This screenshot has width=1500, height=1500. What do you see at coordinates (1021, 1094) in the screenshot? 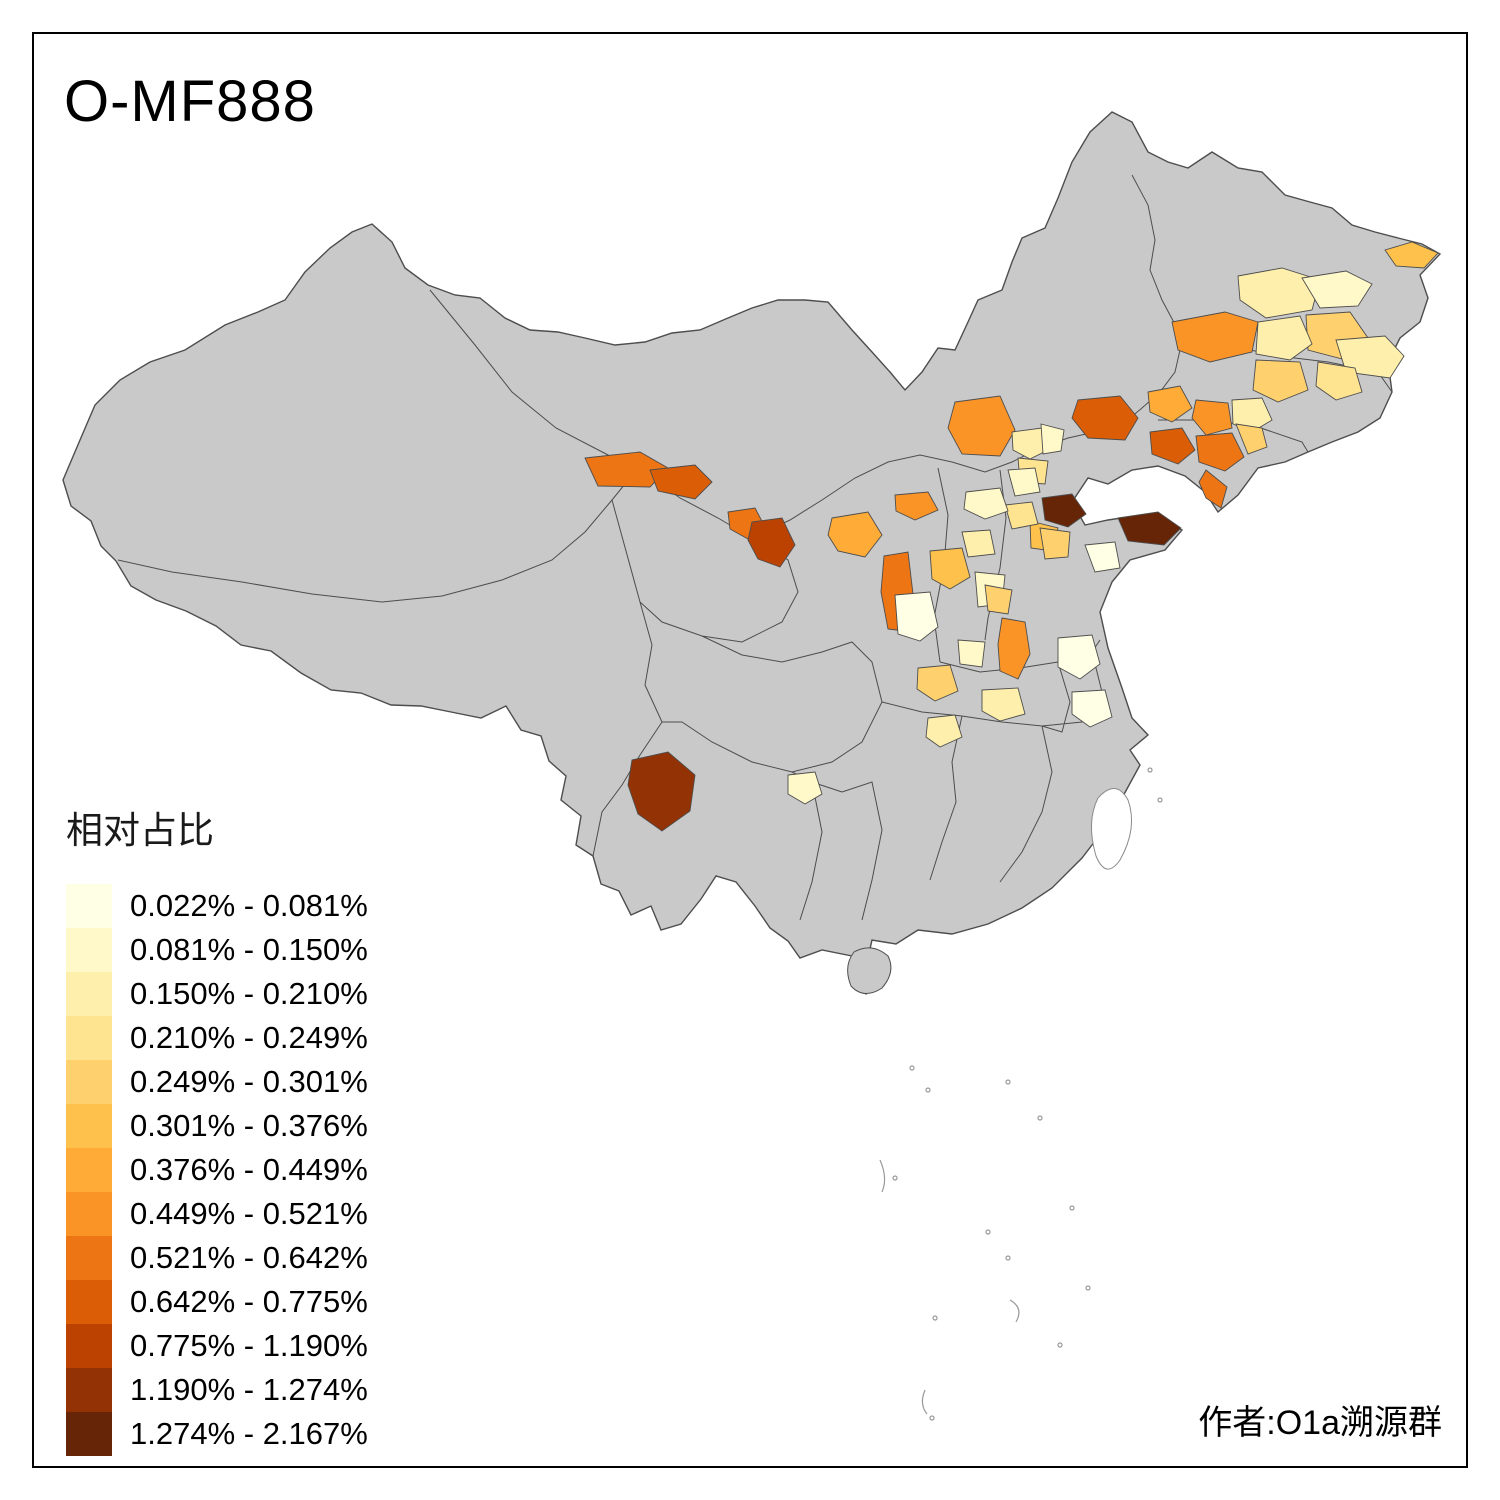
I see `south-china-sea-islets` at bounding box center [1021, 1094].